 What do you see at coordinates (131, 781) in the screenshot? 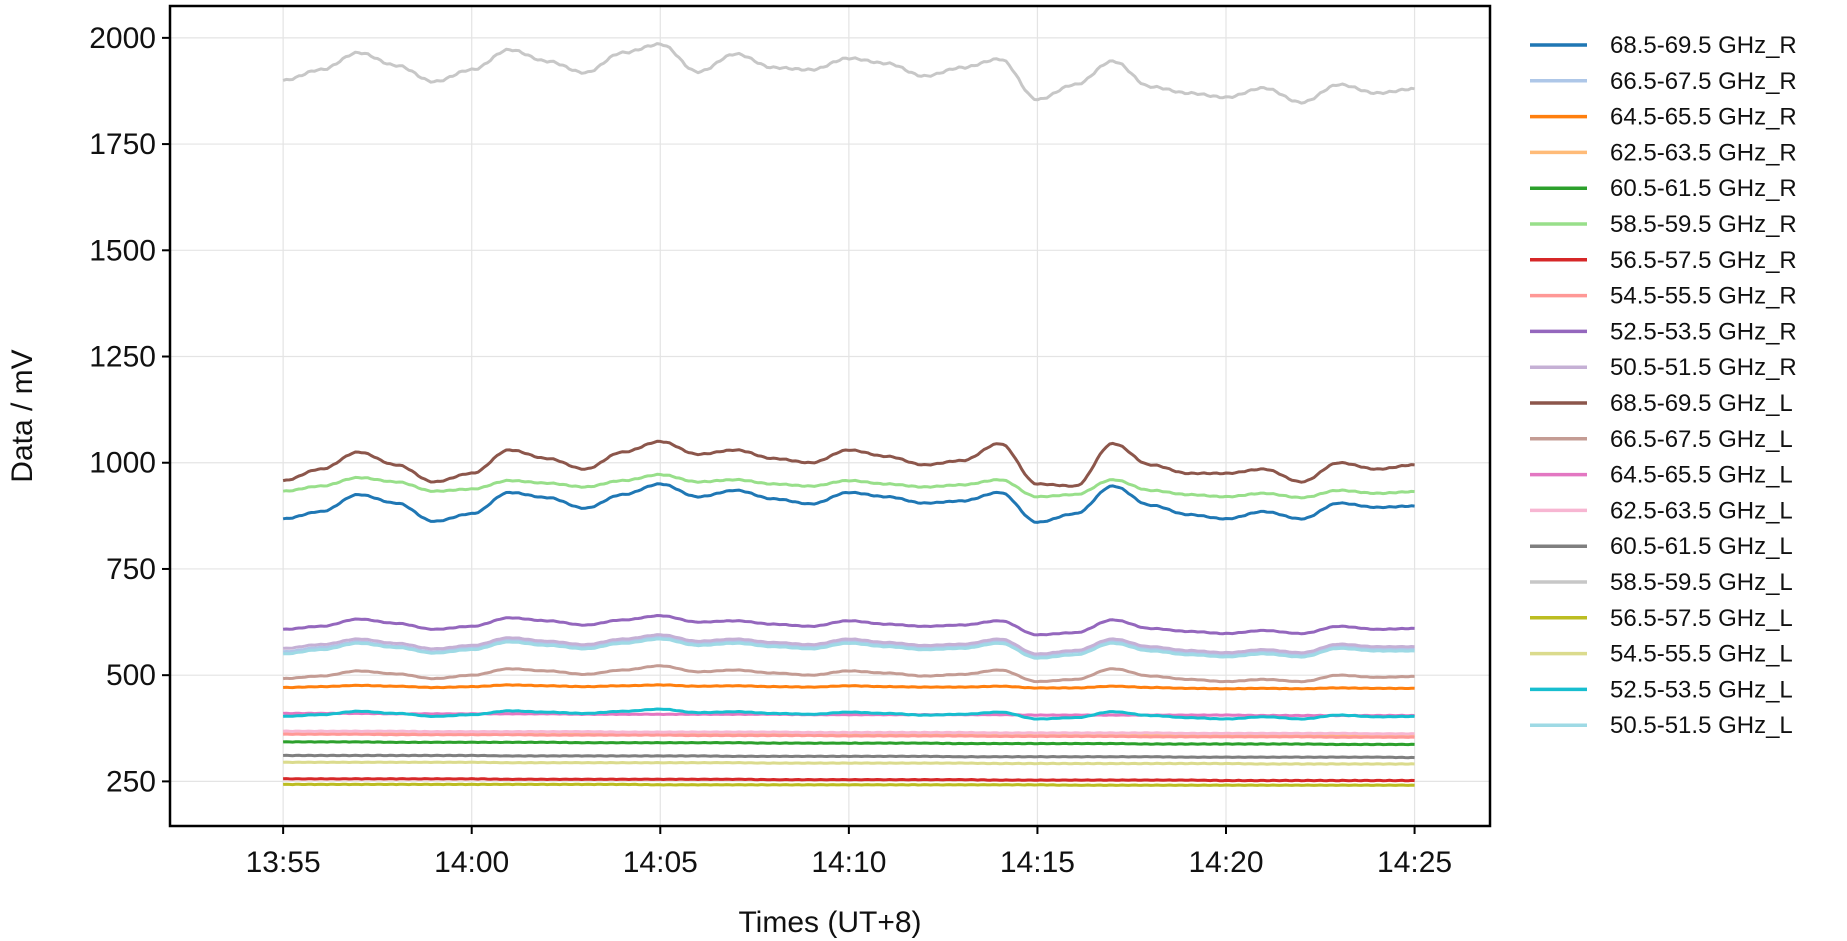
I see `y-tick-label: 250` at bounding box center [131, 781].